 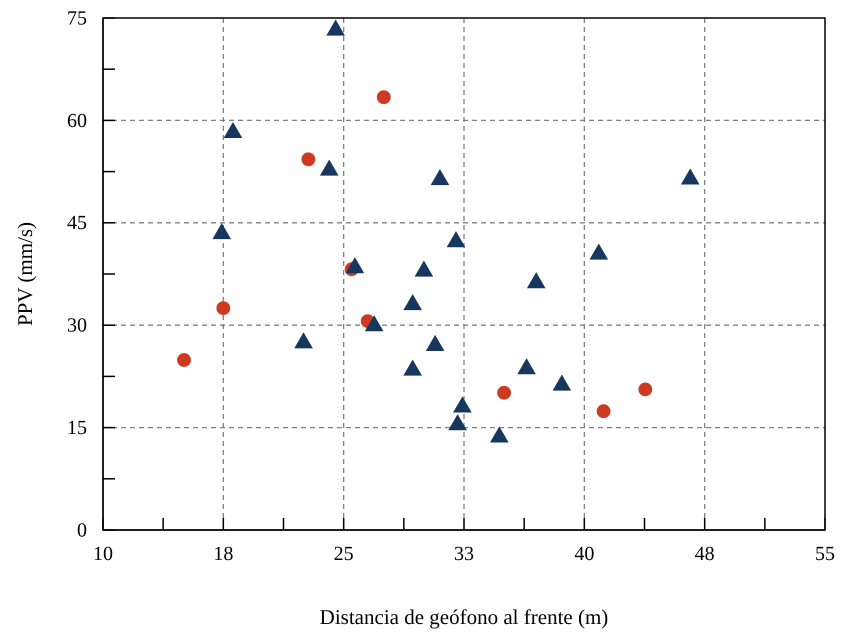 What do you see at coordinates (77, 223) in the screenshot?
I see `y-tick-label: 45` at bounding box center [77, 223].